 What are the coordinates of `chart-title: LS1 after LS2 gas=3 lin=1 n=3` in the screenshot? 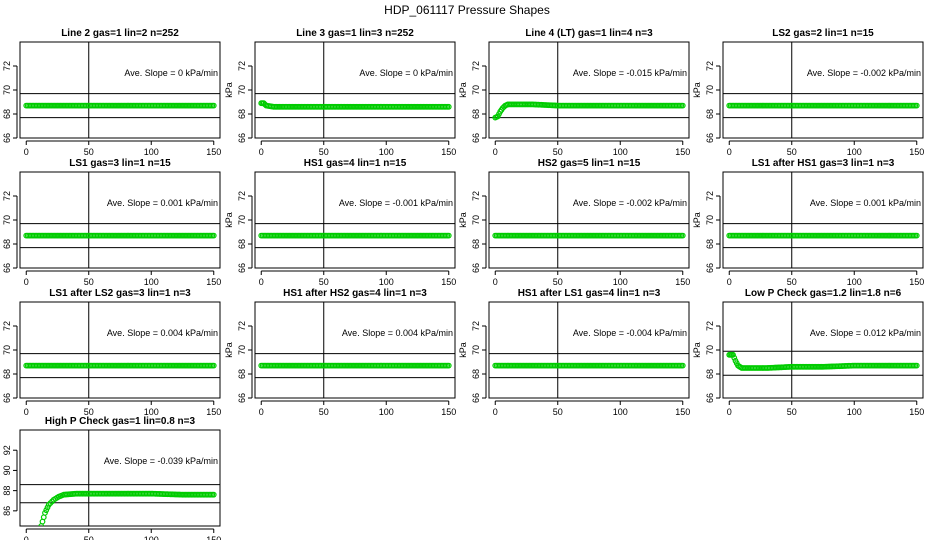 It's located at (120, 293).